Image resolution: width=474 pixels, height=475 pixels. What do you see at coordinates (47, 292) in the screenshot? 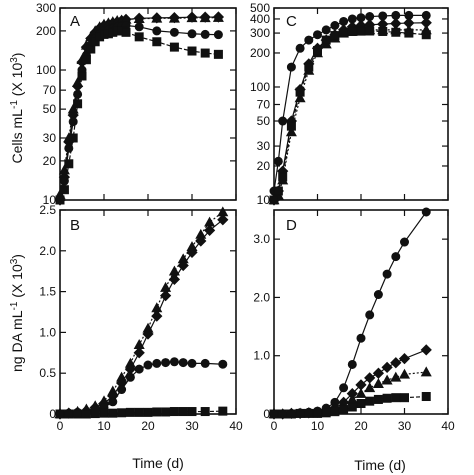
I see `y-tick-label: 1.5` at bounding box center [47, 292].